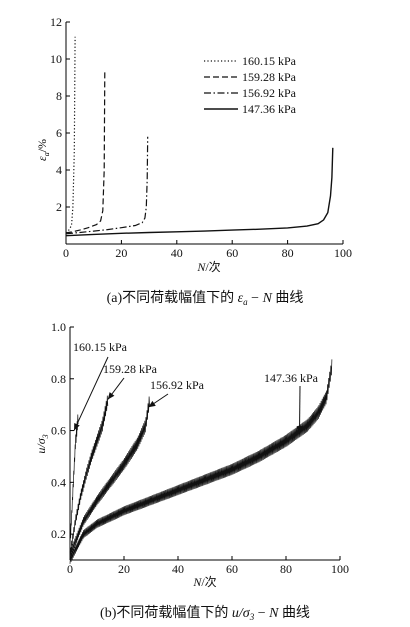 Image resolution: width=410 pixels, height=627 pixels. I want to click on y-tick-label: 6, so click(59, 133).